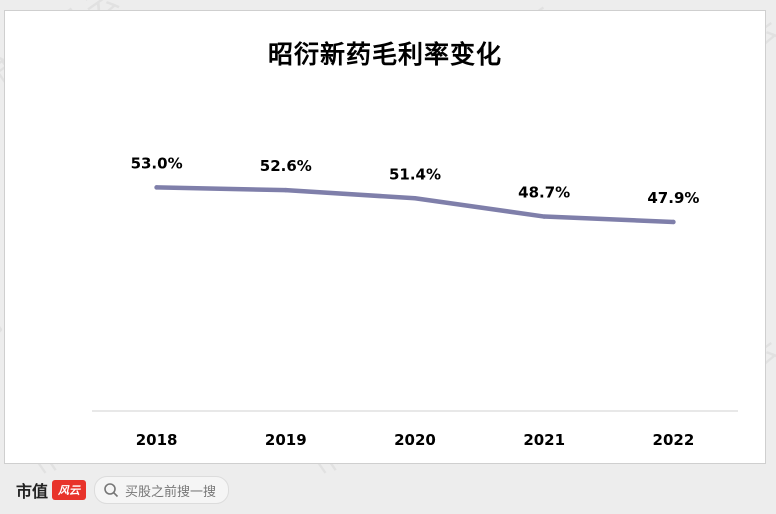  What do you see at coordinates (415, 440) in the screenshot?
I see `x-tick-label: 2020` at bounding box center [415, 440].